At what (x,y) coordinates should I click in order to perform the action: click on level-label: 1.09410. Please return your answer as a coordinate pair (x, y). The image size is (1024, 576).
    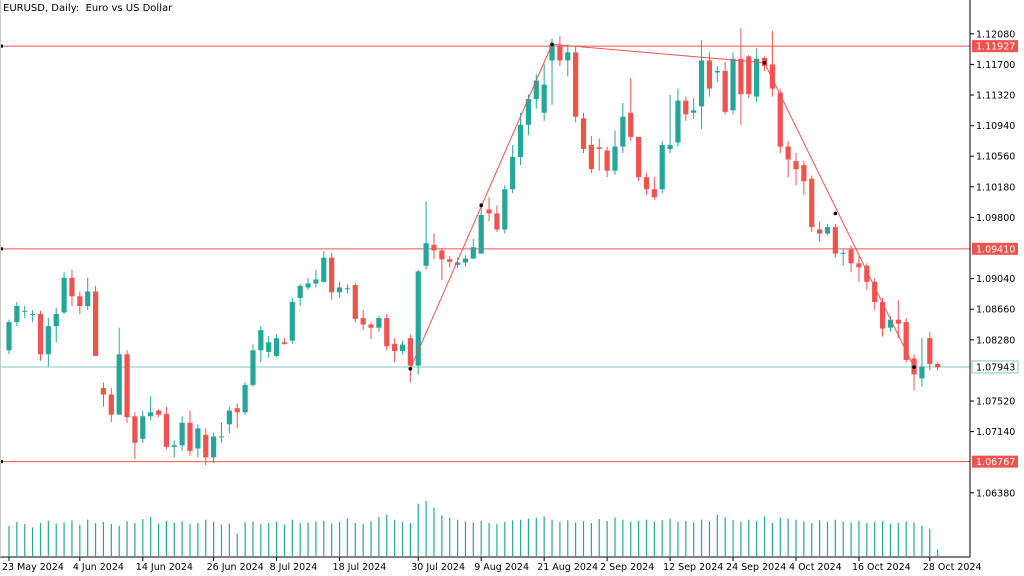
    Looking at the image, I should click on (995, 249).